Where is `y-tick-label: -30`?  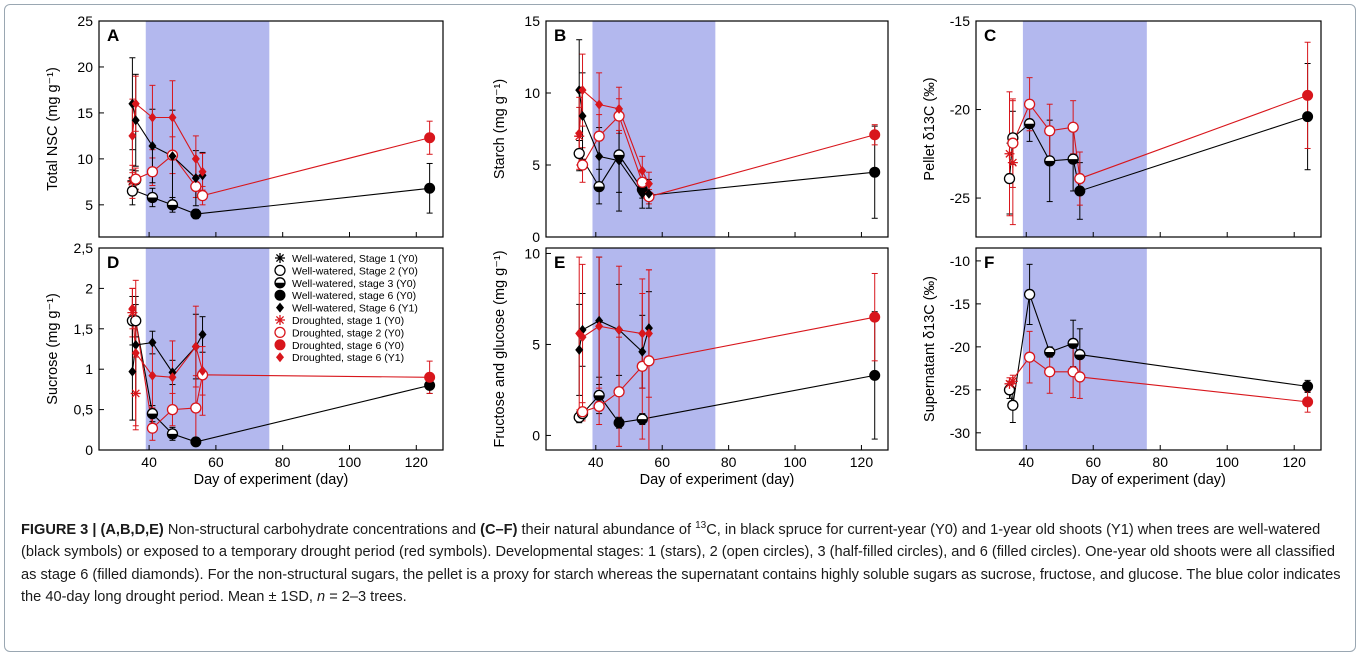
y-tick-label: -30 is located at coordinates (960, 433).